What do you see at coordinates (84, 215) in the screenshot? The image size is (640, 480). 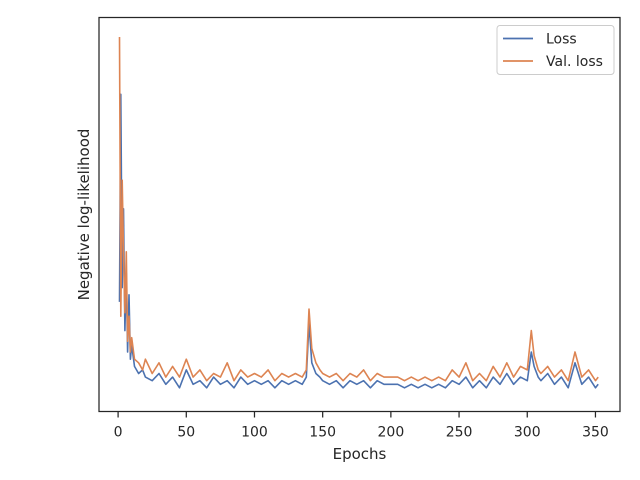 I see `y-axis-label: Negative log-likelihood` at bounding box center [84, 215].